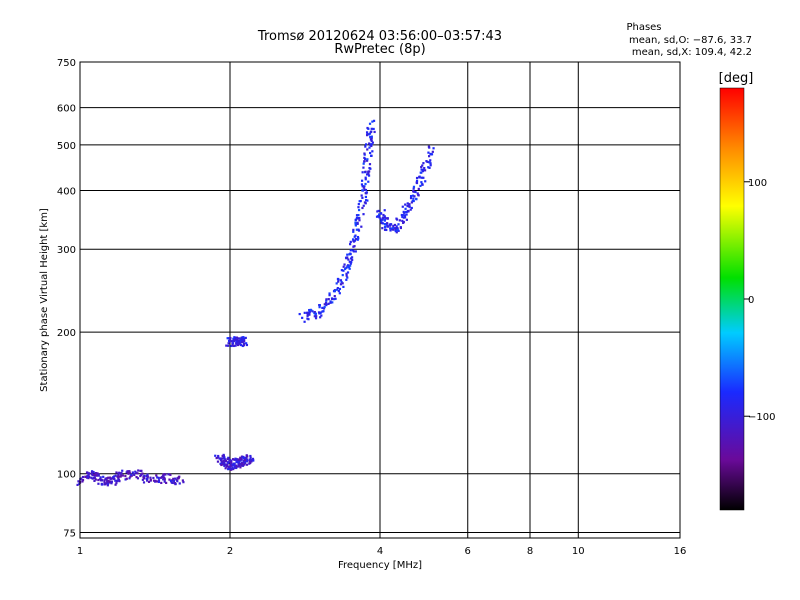 This screenshot has width=800, height=600. What do you see at coordinates (468, 551) in the screenshot?
I see `x-tick-label: 6` at bounding box center [468, 551].